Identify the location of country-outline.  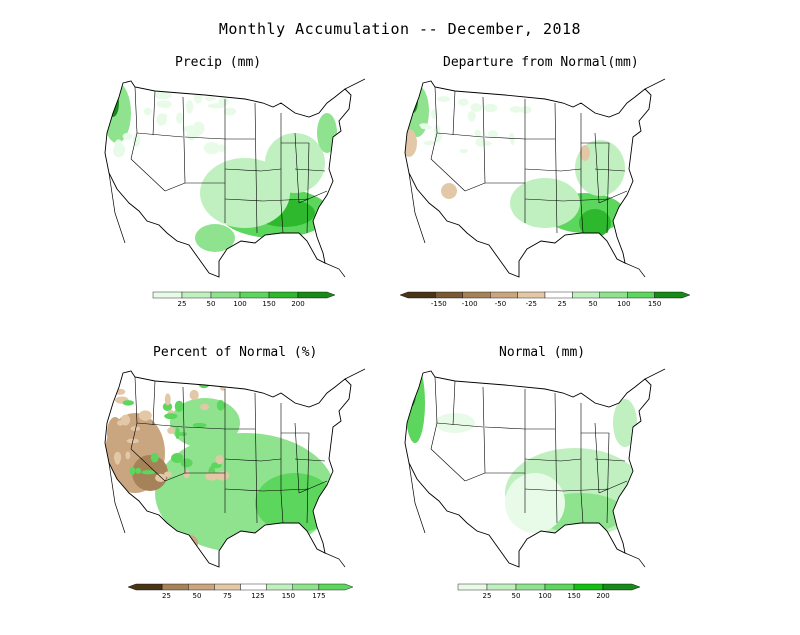
(228, 179).